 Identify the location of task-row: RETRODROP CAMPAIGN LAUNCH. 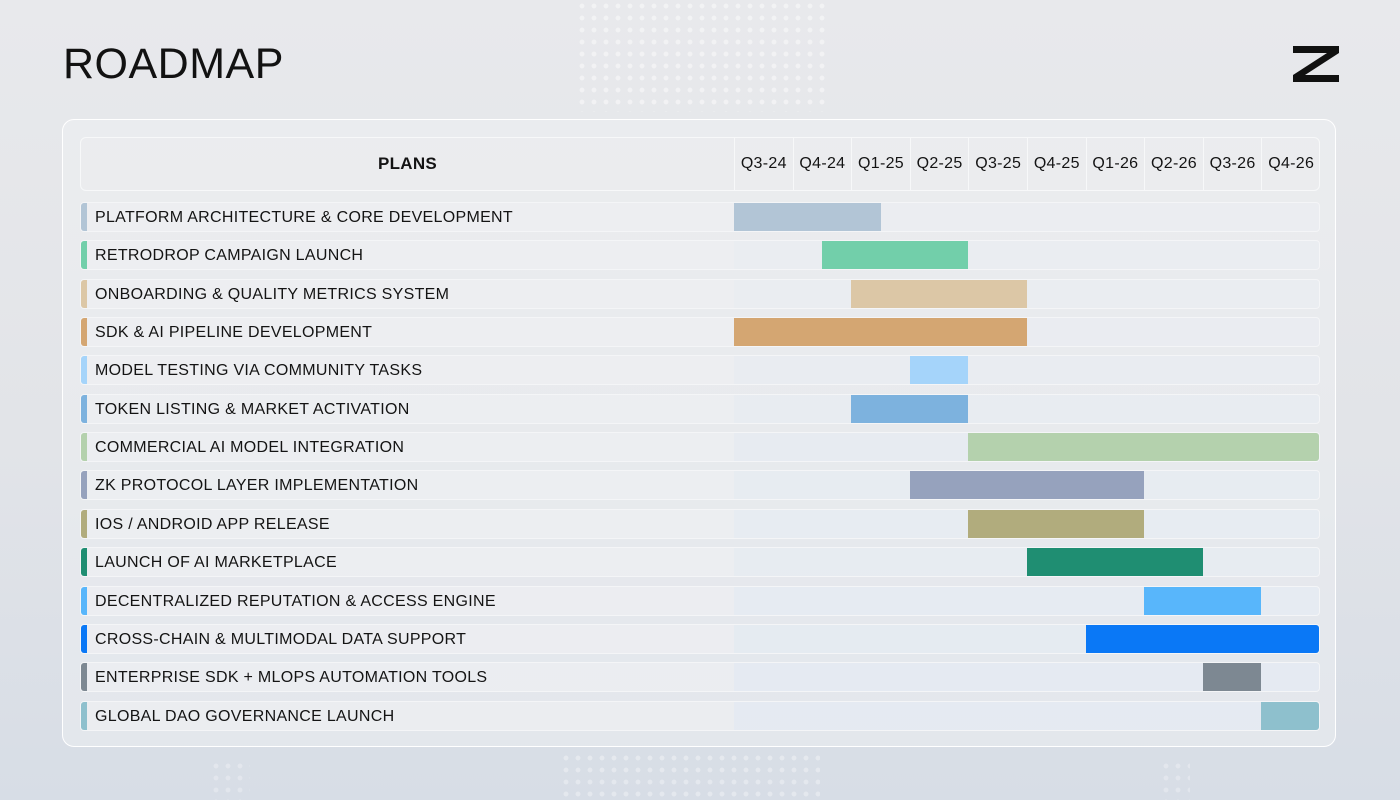
(700, 255).